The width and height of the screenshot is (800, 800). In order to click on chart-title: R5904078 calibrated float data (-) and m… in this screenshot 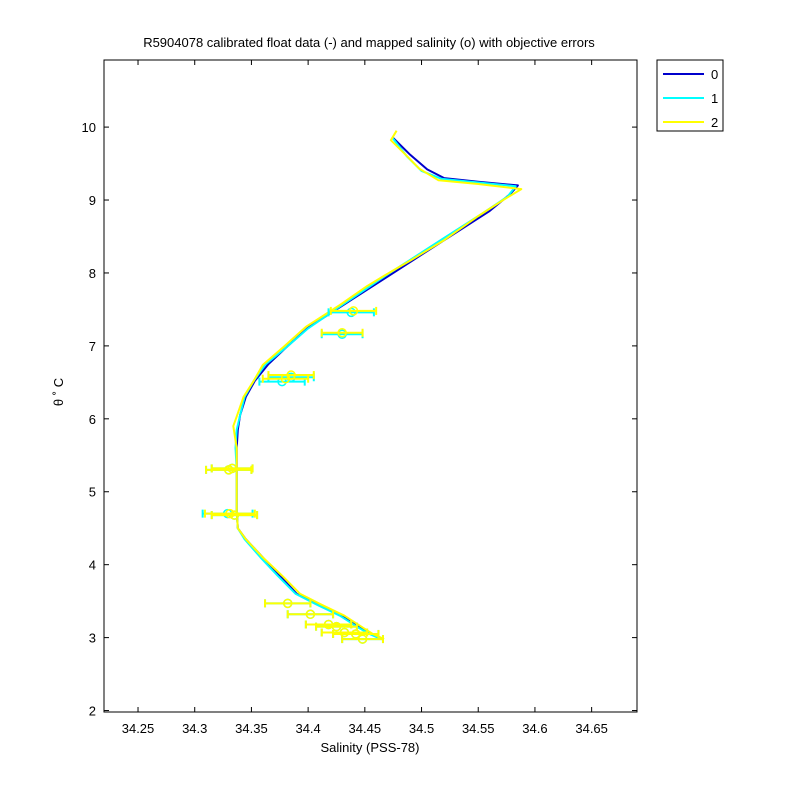, I will do `click(369, 42)`.